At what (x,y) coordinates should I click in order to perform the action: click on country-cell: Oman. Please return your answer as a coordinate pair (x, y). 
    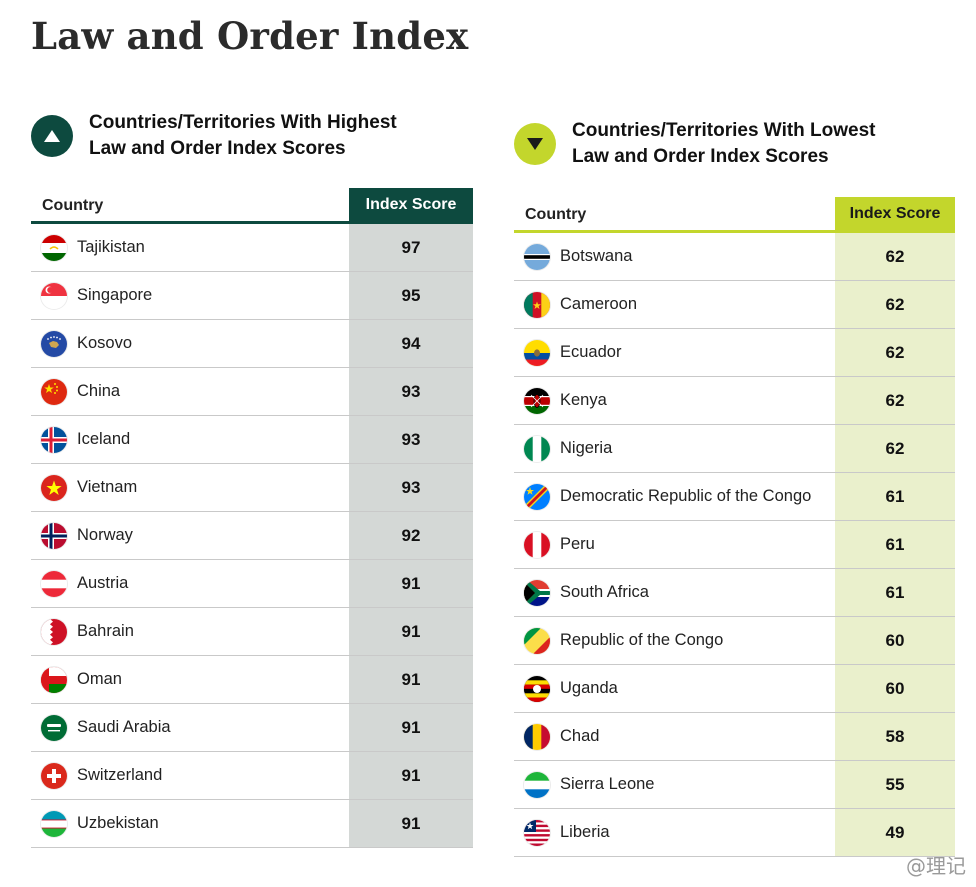
    Looking at the image, I should click on (190, 679).